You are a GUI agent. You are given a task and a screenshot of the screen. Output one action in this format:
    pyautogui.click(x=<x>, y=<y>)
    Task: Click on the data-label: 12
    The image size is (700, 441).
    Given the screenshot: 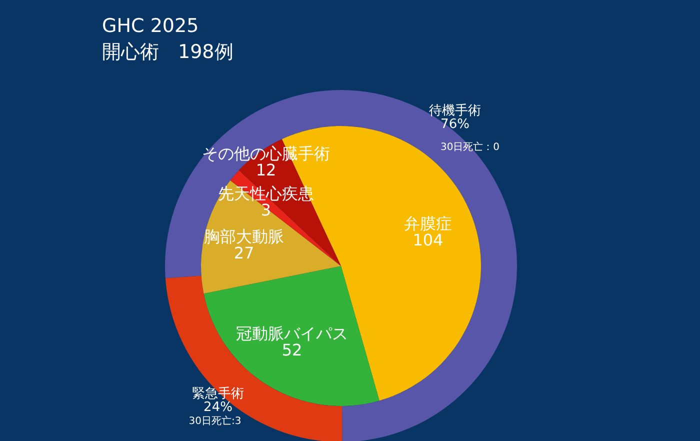 What is the action you would take?
    pyautogui.click(x=266, y=170)
    